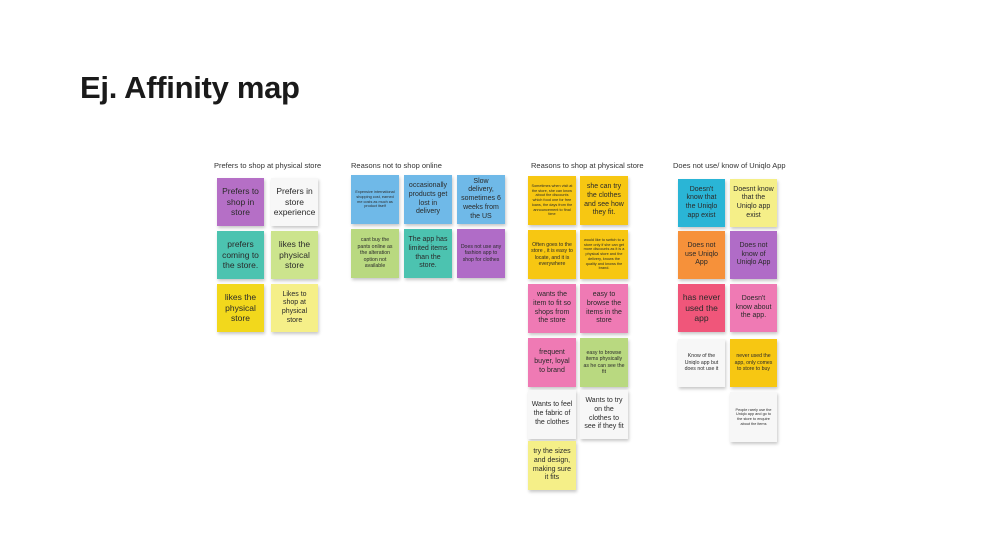  Describe the element at coordinates (604, 308) in the screenshot. I see `sticky-note: easy to browse the items in the store` at that location.